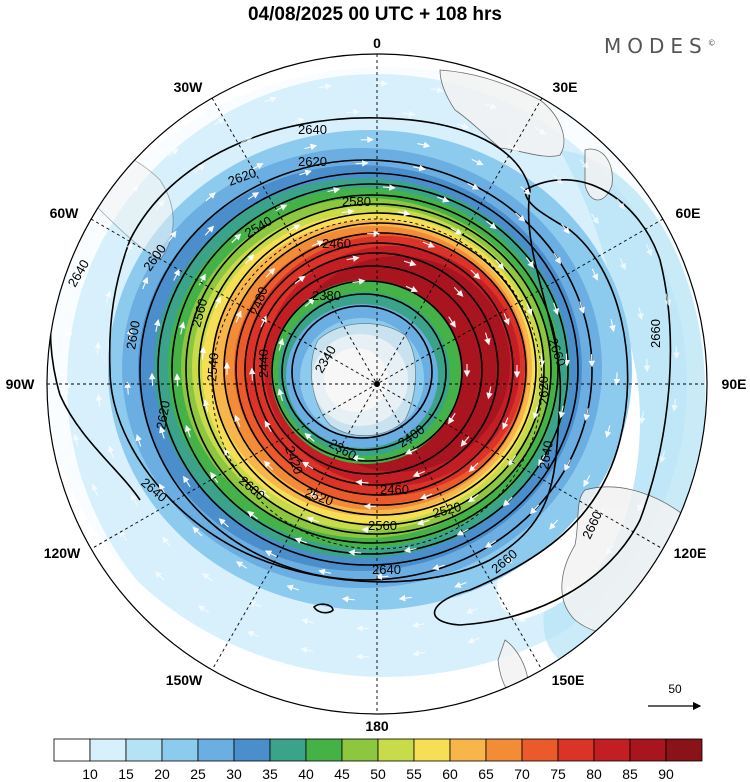 The height and width of the screenshot is (782, 750). What do you see at coordinates (363, 380) in the screenshot?
I see `antarctica-landmass` at bounding box center [363, 380].